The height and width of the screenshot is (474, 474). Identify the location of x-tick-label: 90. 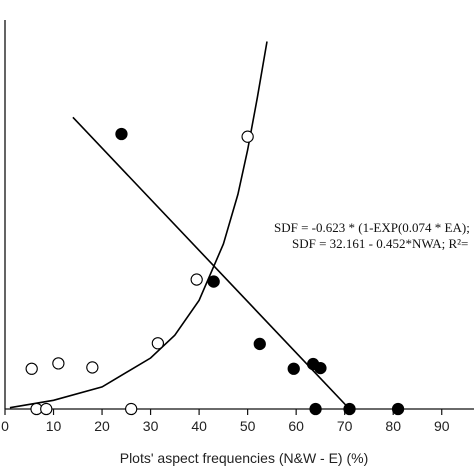
(442, 426).